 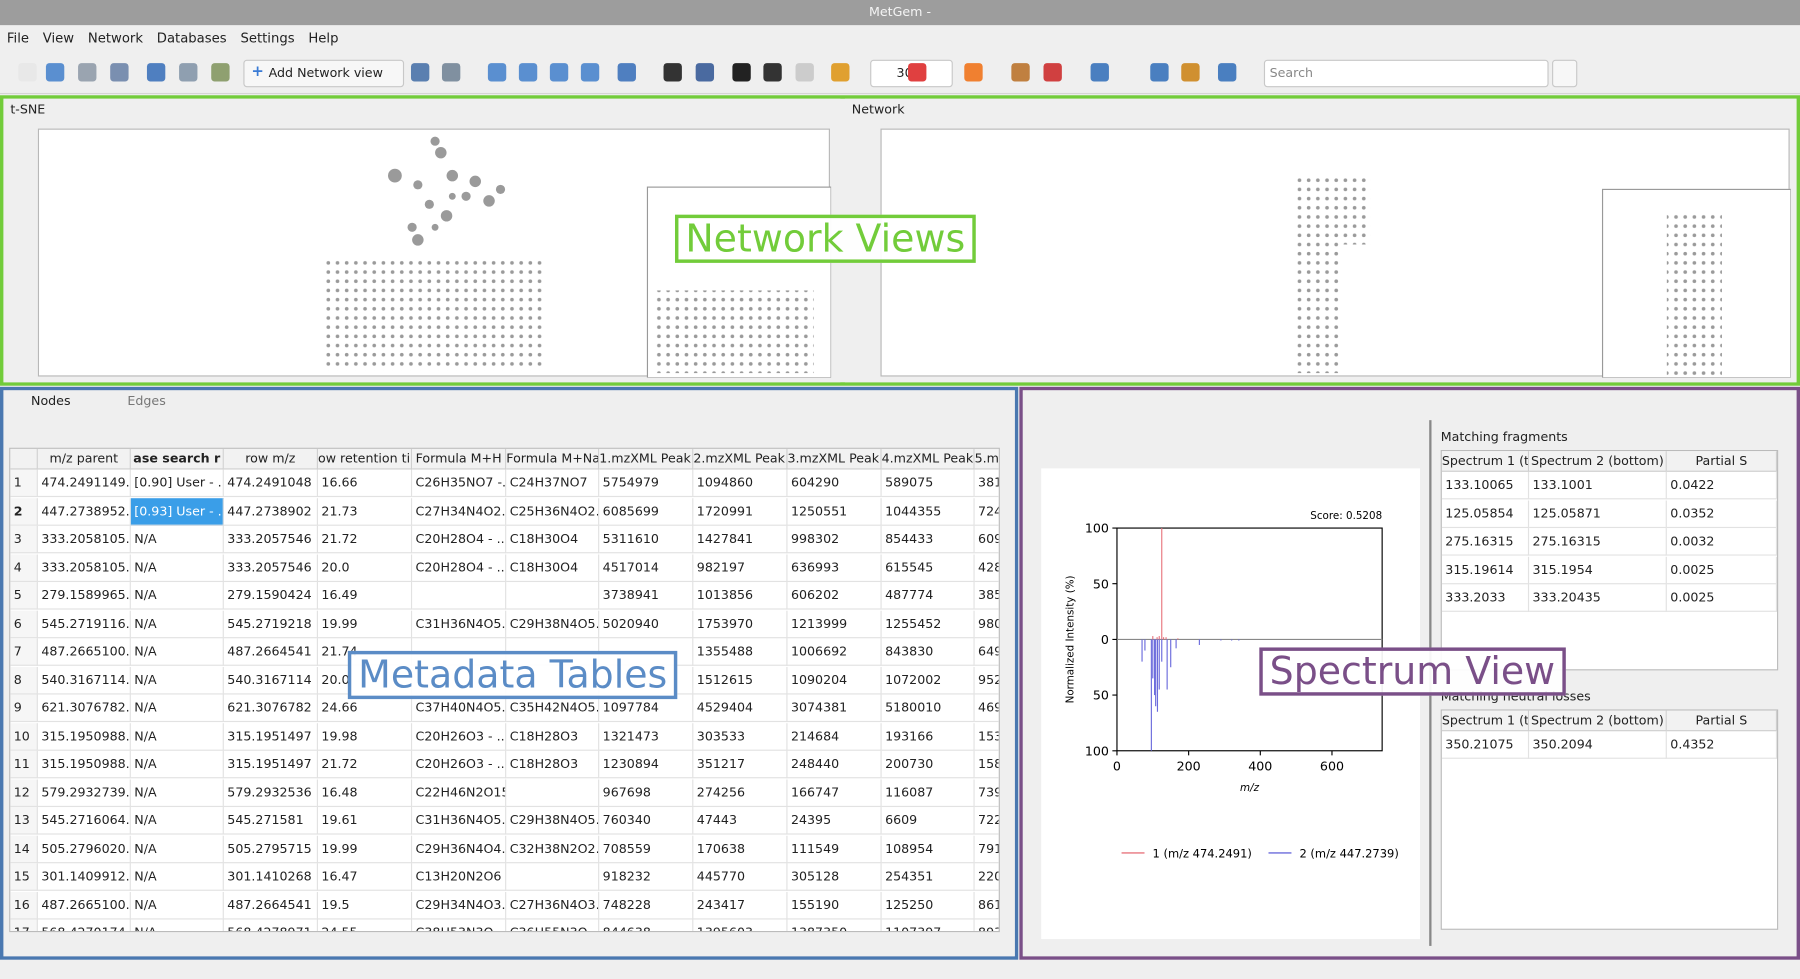 I want to click on header-cell: ow retention tim, so click(x=365, y=459).